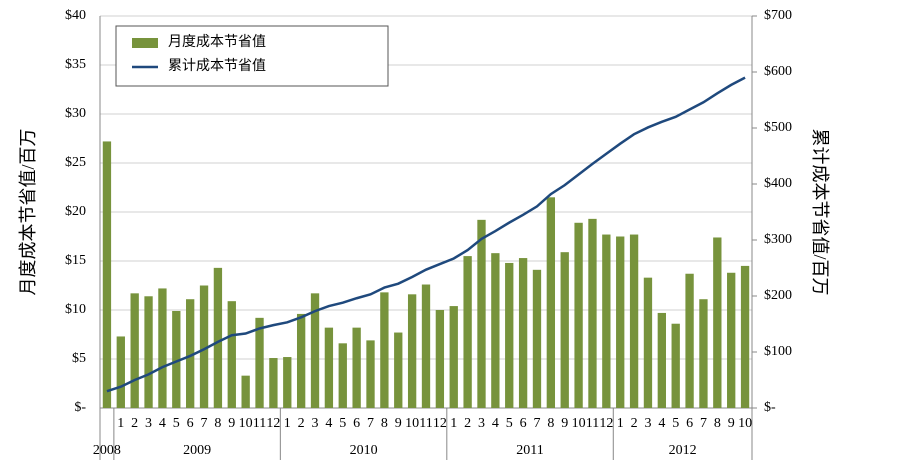 This screenshot has width=903, height=460. What do you see at coordinates (75, 162) in the screenshot?
I see `y-tick-label: $25` at bounding box center [75, 162].